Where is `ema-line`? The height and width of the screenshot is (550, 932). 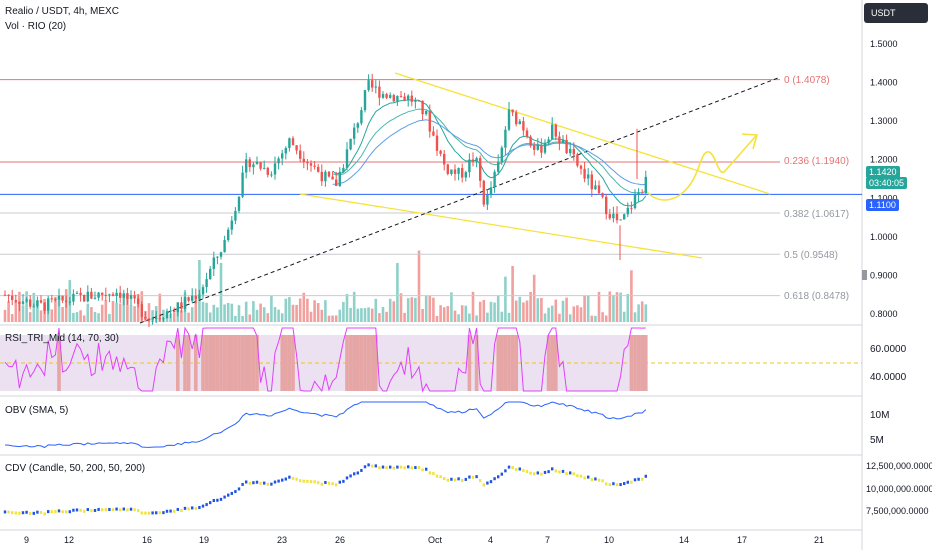
ema-line is located at coordinates (489, 151).